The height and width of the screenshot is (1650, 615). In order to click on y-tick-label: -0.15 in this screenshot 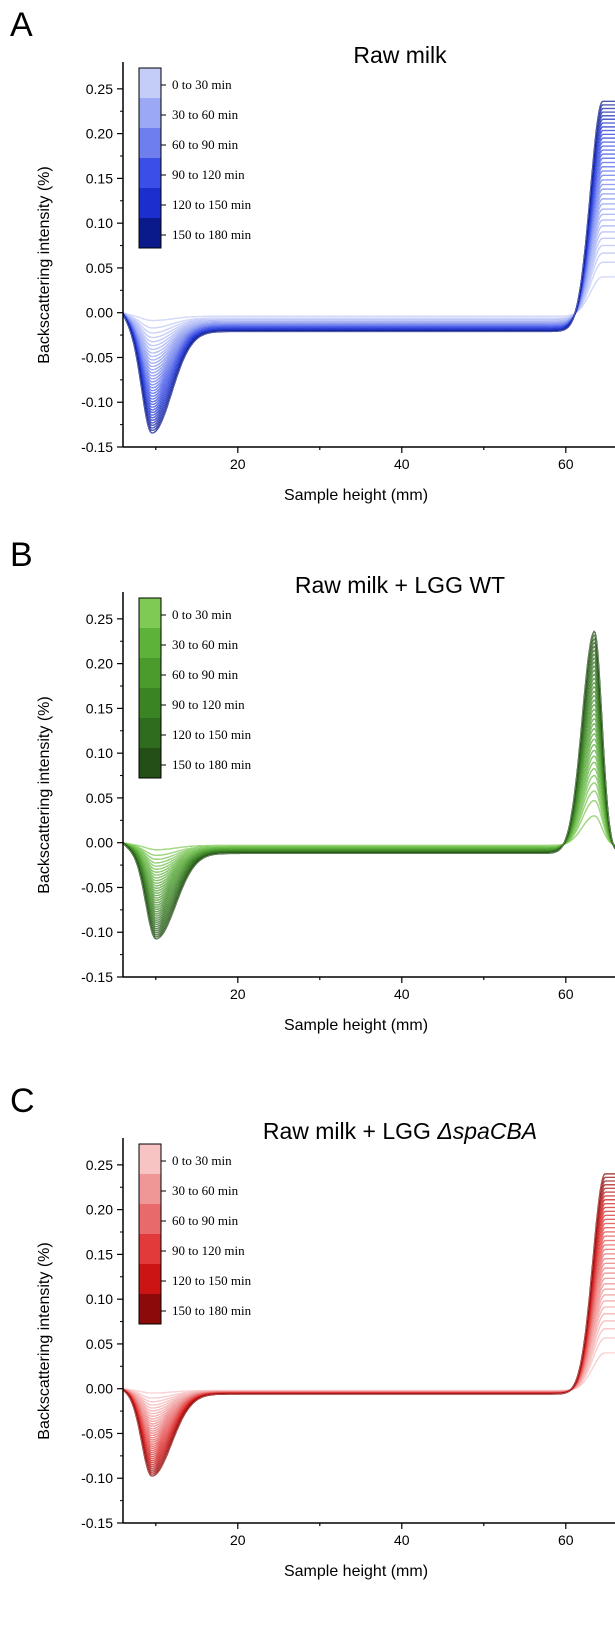, I will do `click(97, 1523)`.